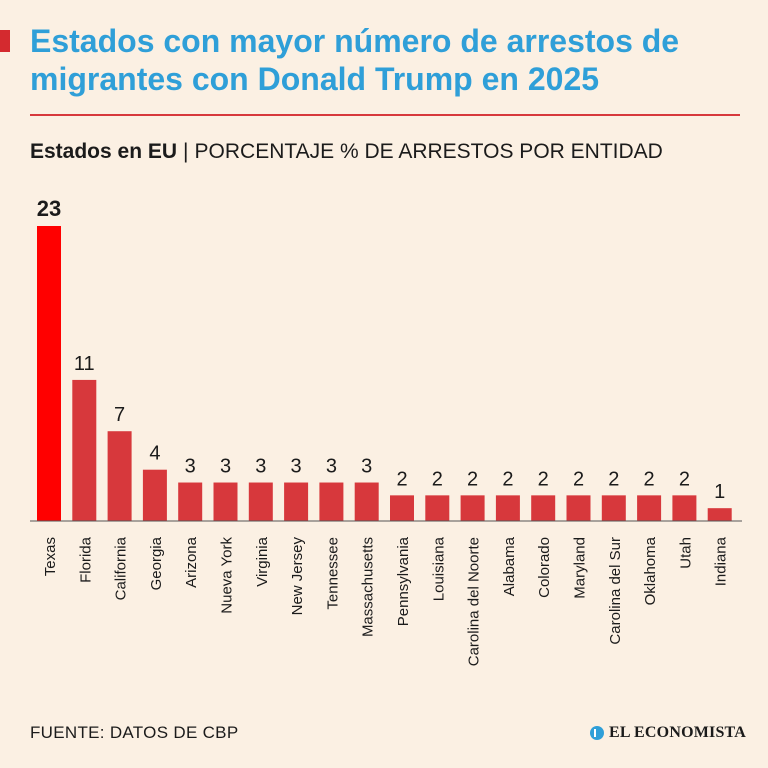 This screenshot has width=768, height=768. Describe the element at coordinates (507, 508) in the screenshot. I see `bar-alabama` at that location.